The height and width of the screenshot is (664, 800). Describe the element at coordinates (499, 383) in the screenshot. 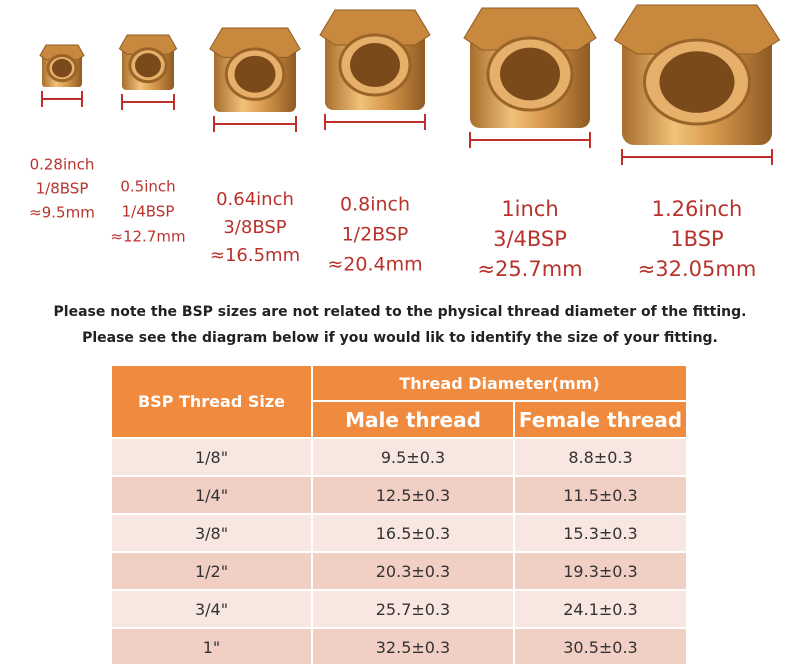

I see `header-cell: Thread Diameter(mm)` at that location.